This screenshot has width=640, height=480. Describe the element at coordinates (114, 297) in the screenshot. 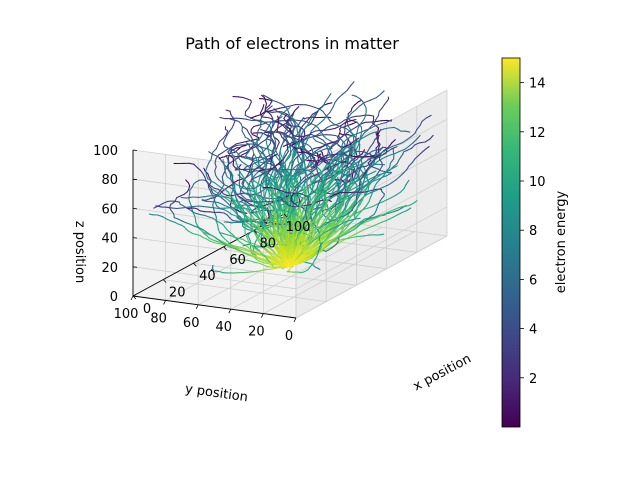

I see `z-tick-label: 0` at that location.